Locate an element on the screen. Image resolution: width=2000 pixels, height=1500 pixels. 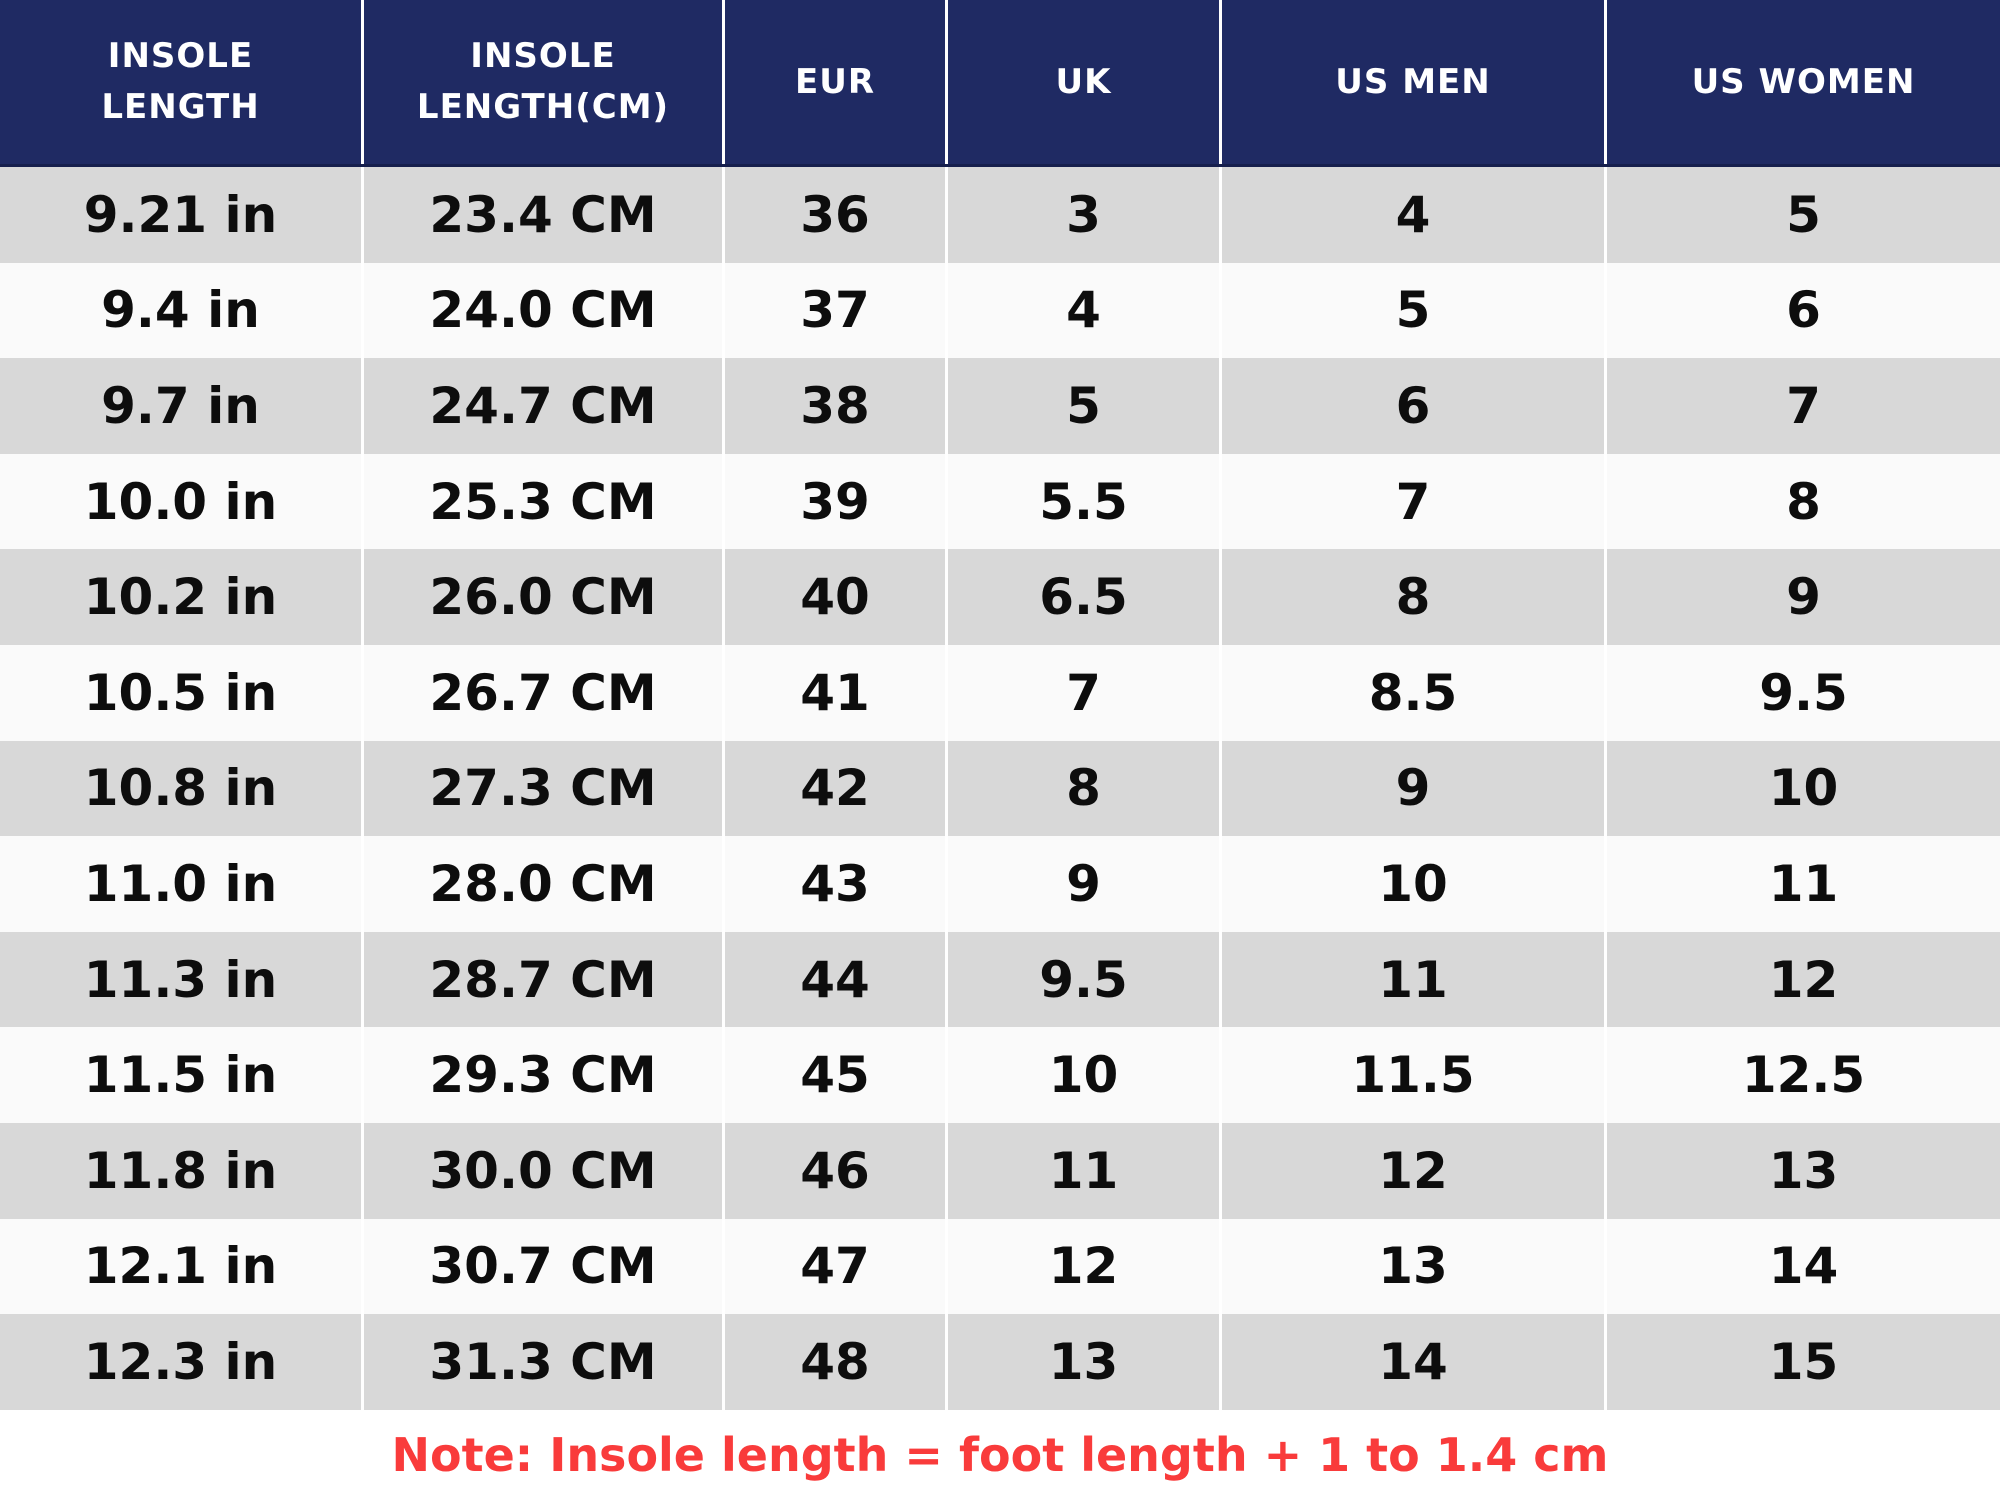
cell-insole-length-cm: 23.4 CM is located at coordinates (541, 215).